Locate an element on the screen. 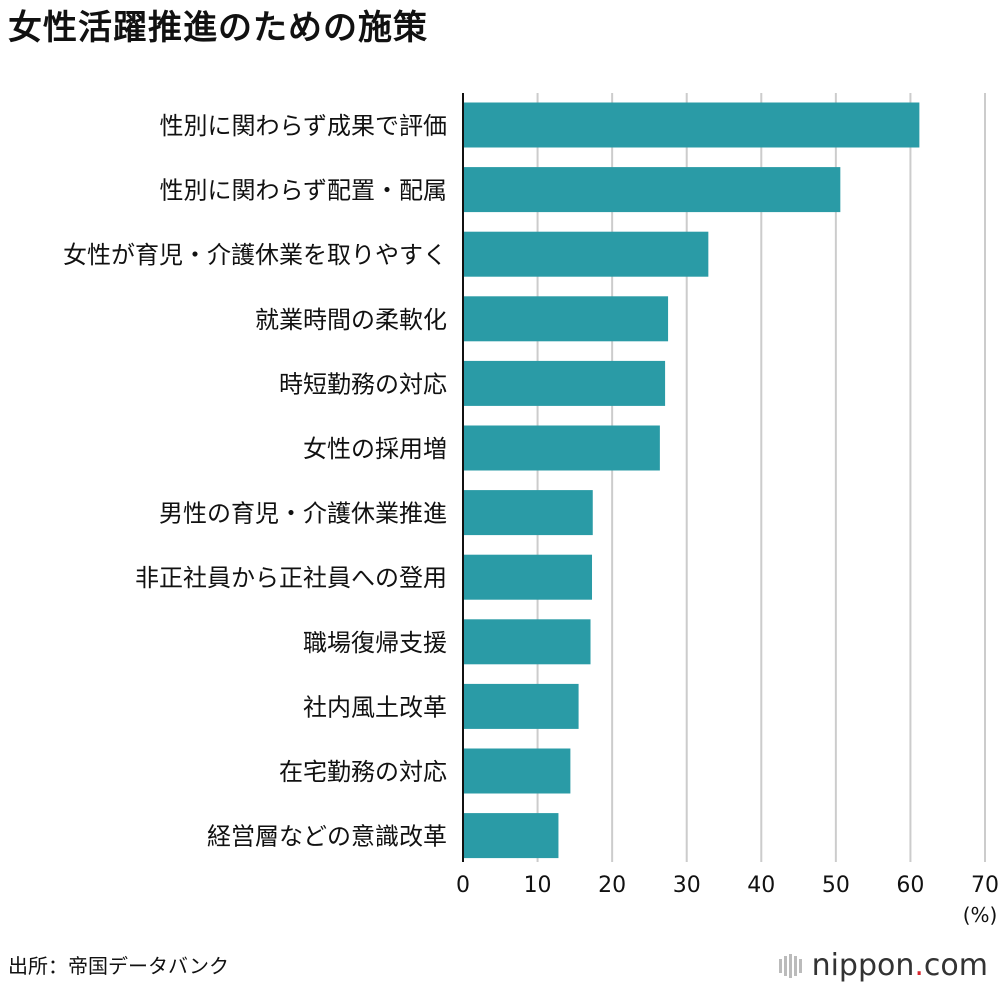  category-label: 職場復帰支援 is located at coordinates (375, 643).